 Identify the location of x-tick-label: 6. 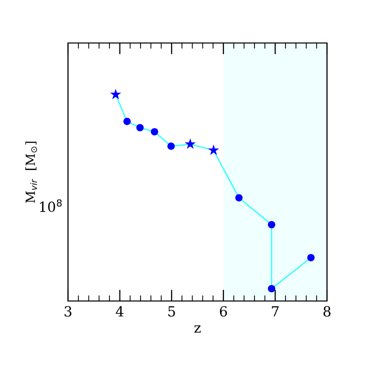
(223, 311).